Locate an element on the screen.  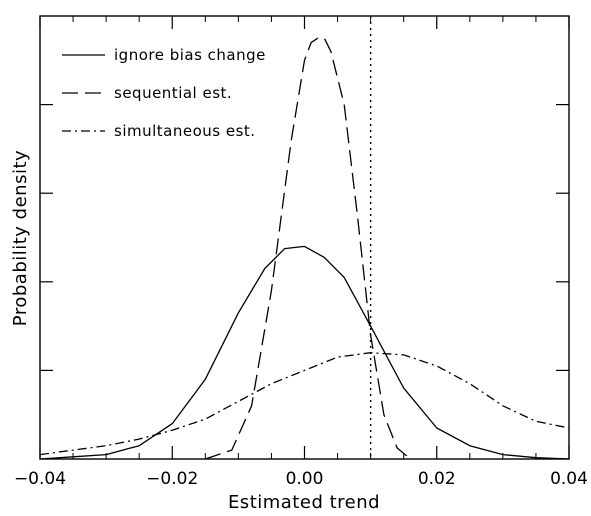
legend-label: simultaneous est. is located at coordinates (185, 131).